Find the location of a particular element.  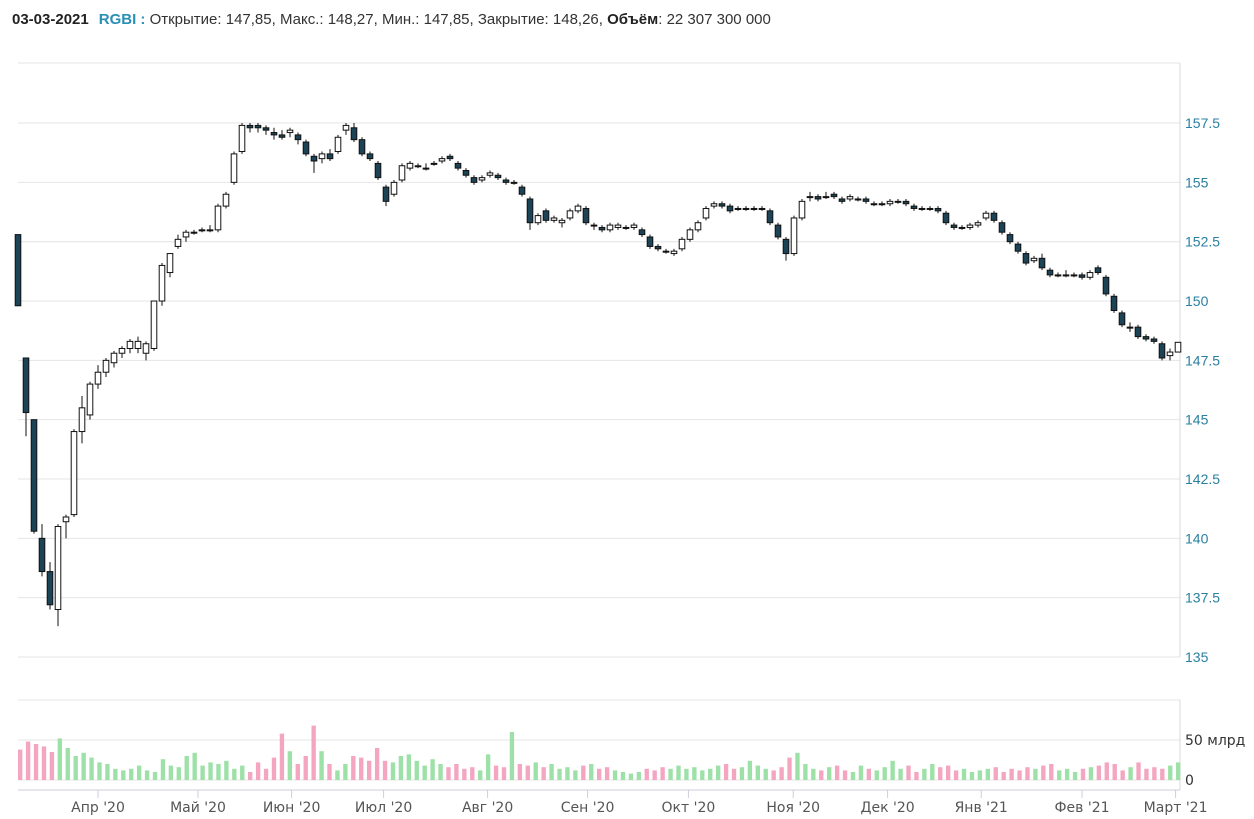

price-tick-label: 147.5 is located at coordinates (1202, 360).